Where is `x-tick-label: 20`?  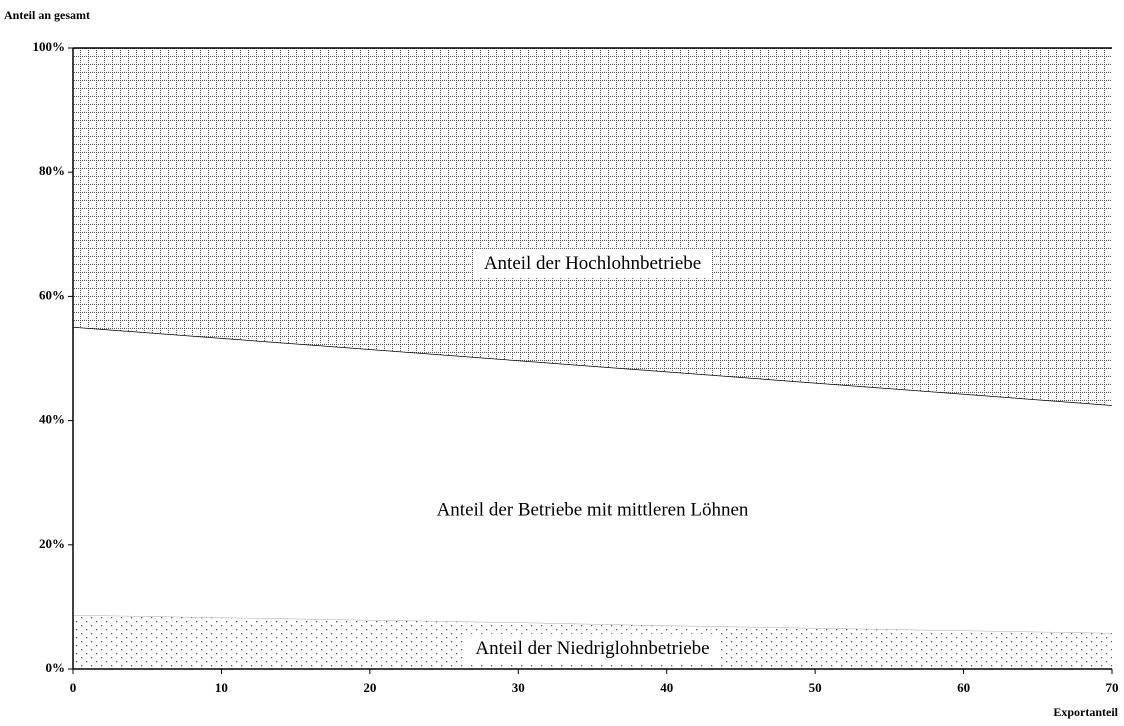
x-tick-label: 20 is located at coordinates (369, 687).